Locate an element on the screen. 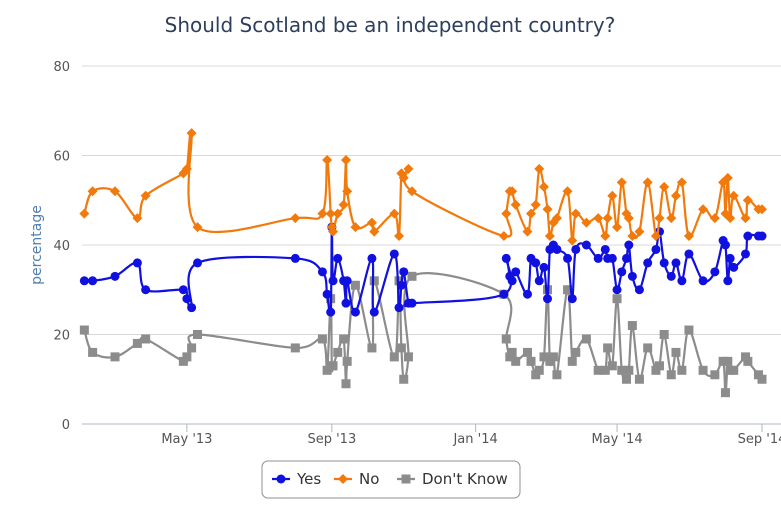 This screenshot has width=781, height=521. y-axis-label: percentage is located at coordinates (37, 245).